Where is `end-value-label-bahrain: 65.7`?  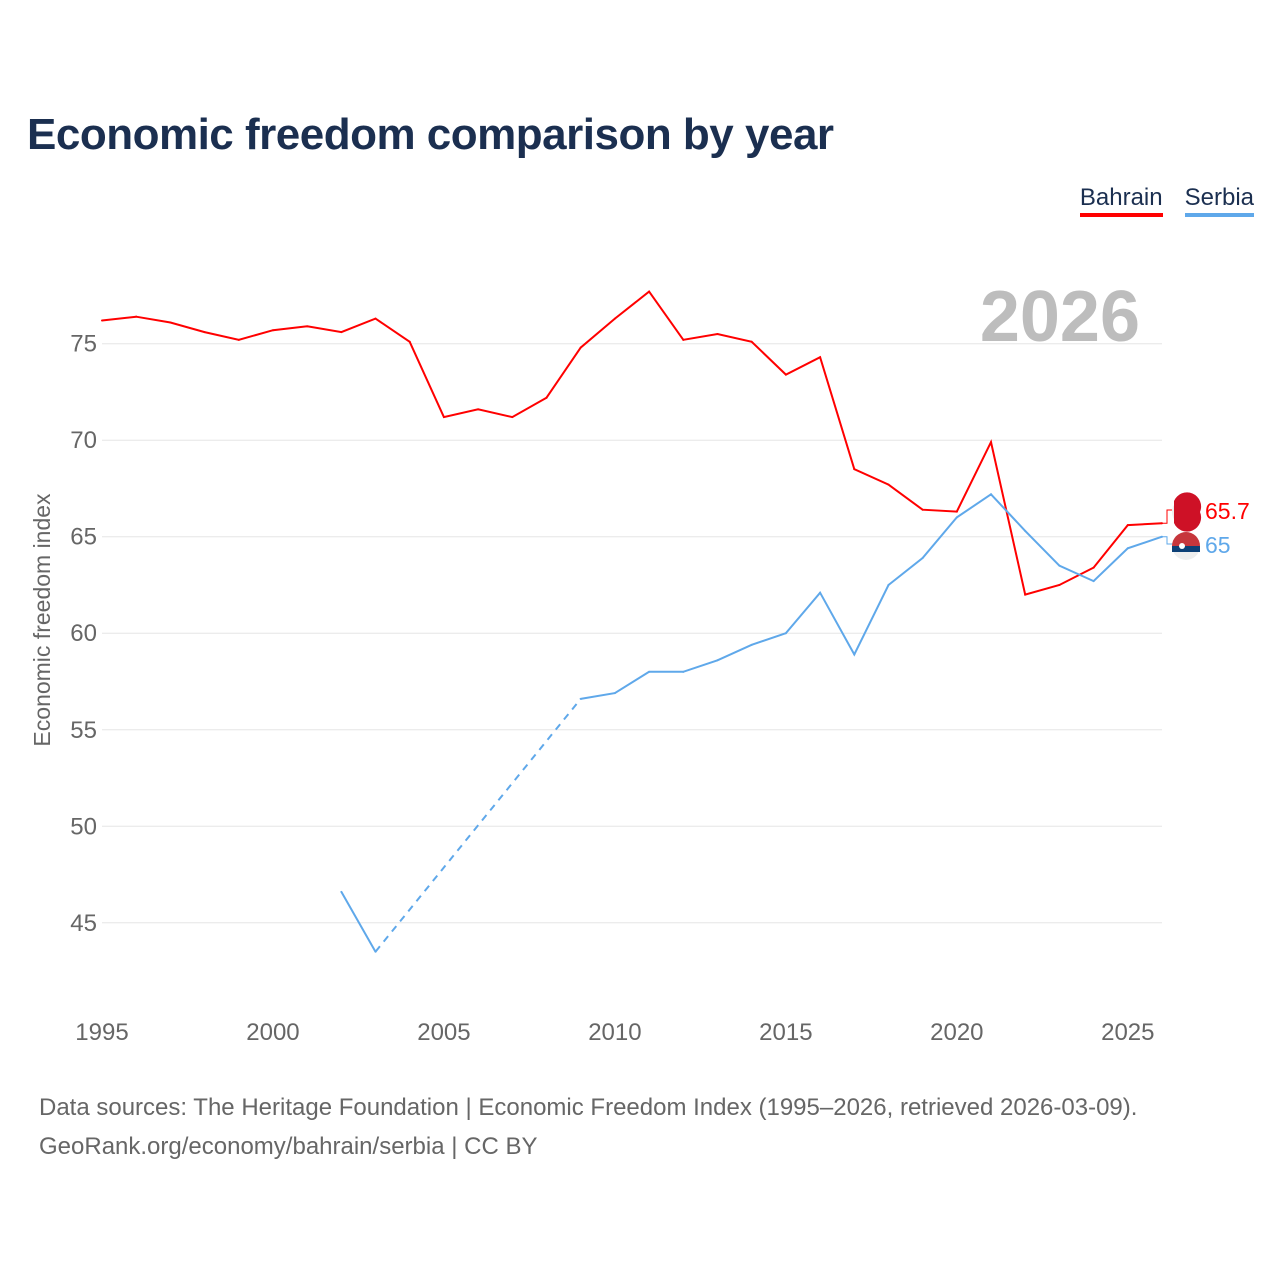
end-value-label-bahrain: 65.7 is located at coordinates (1227, 511).